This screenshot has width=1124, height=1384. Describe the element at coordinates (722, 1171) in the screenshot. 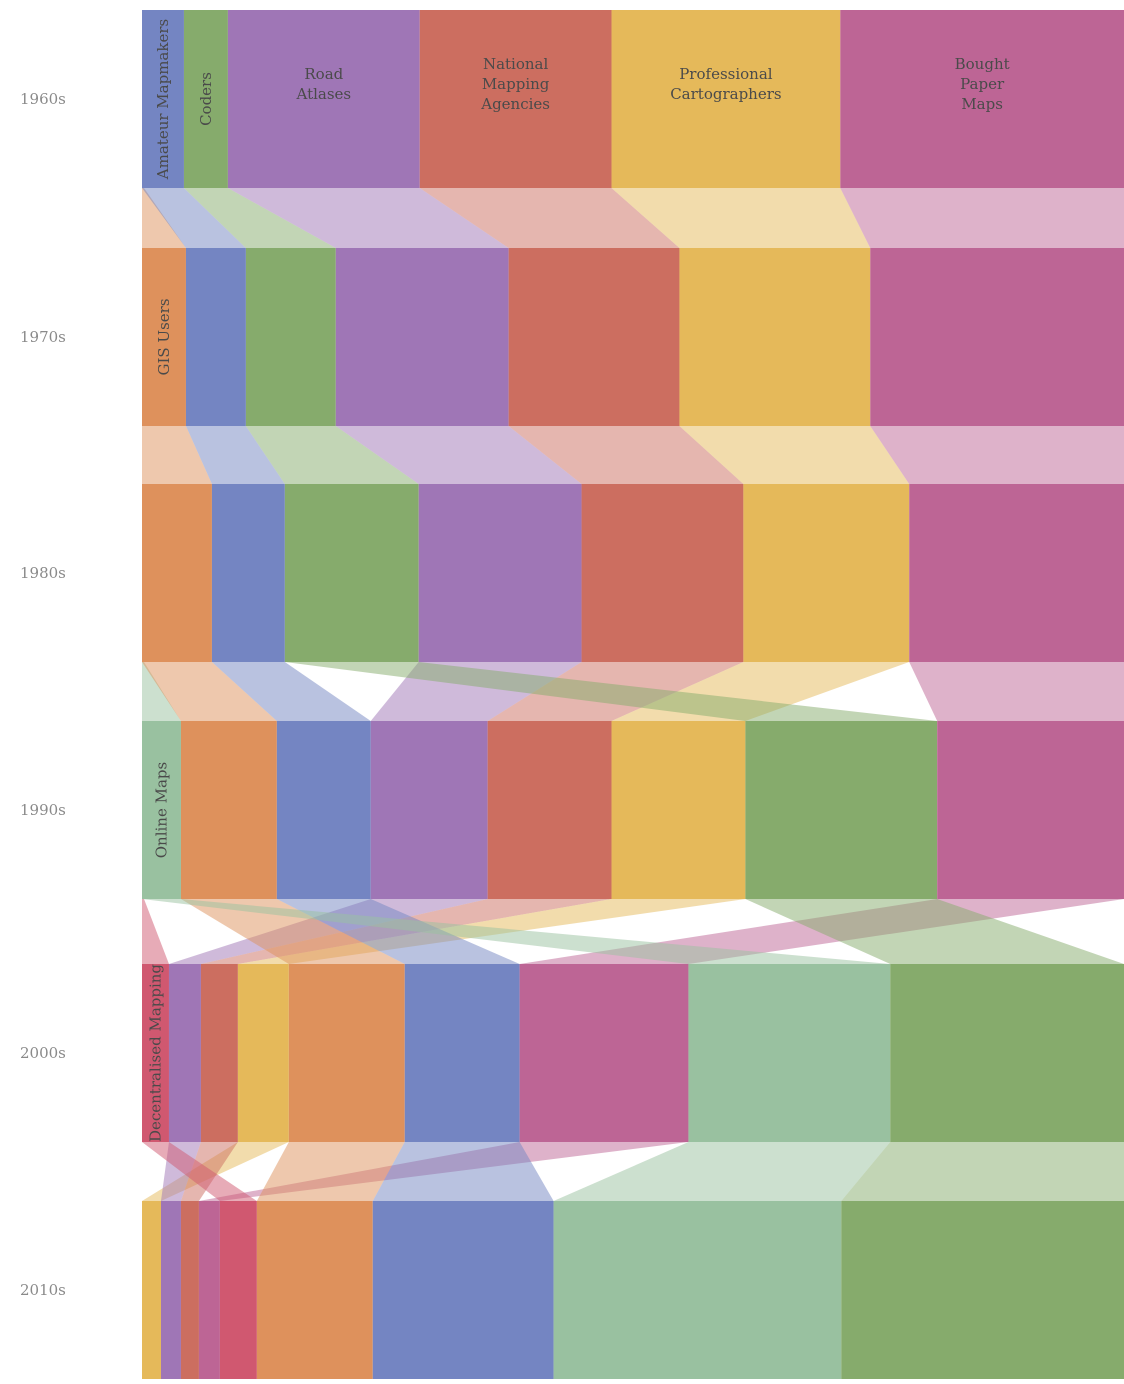

I see `flow-2000s-online-maps` at that location.